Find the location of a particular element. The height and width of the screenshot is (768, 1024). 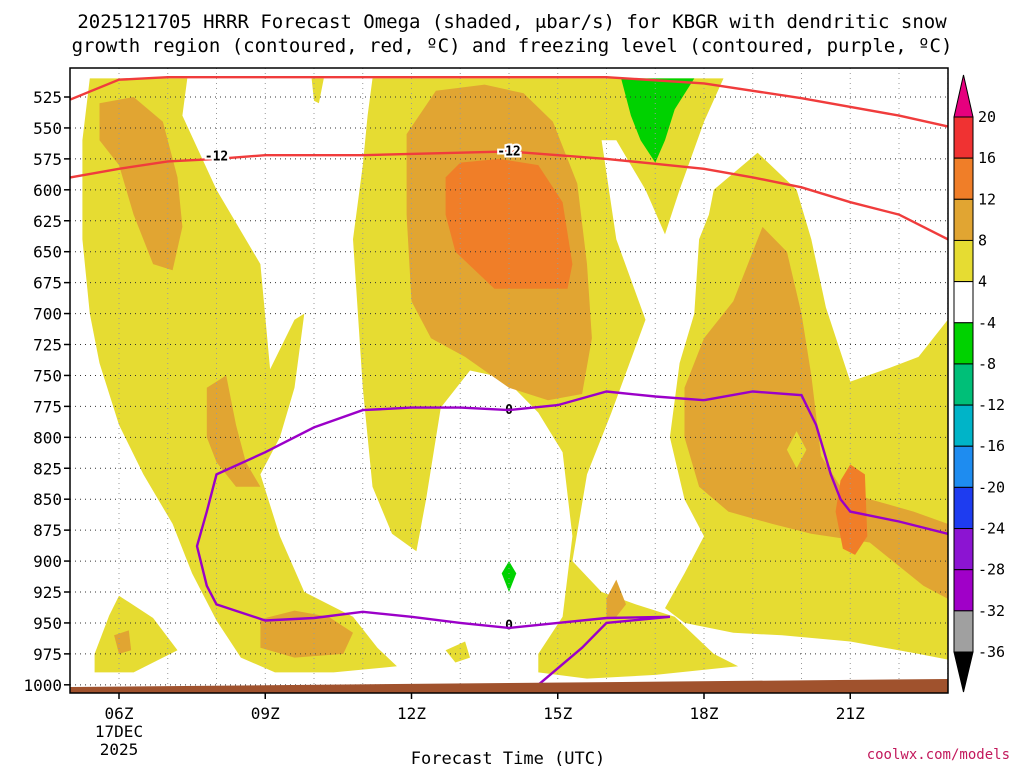

colorbar-label-7: -12 is located at coordinates (991, 405).